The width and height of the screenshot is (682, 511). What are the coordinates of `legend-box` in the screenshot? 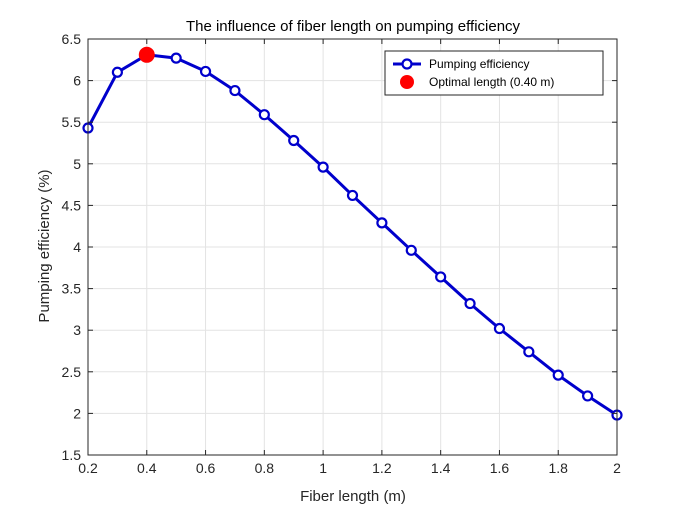 It's located at (494, 73).